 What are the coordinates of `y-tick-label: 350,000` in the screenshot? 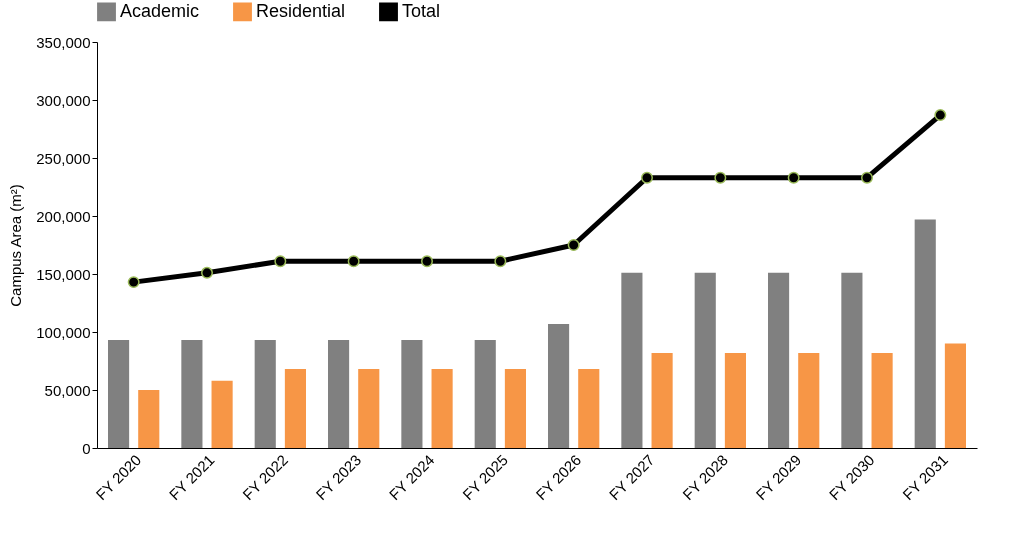 It's located at (63, 42).